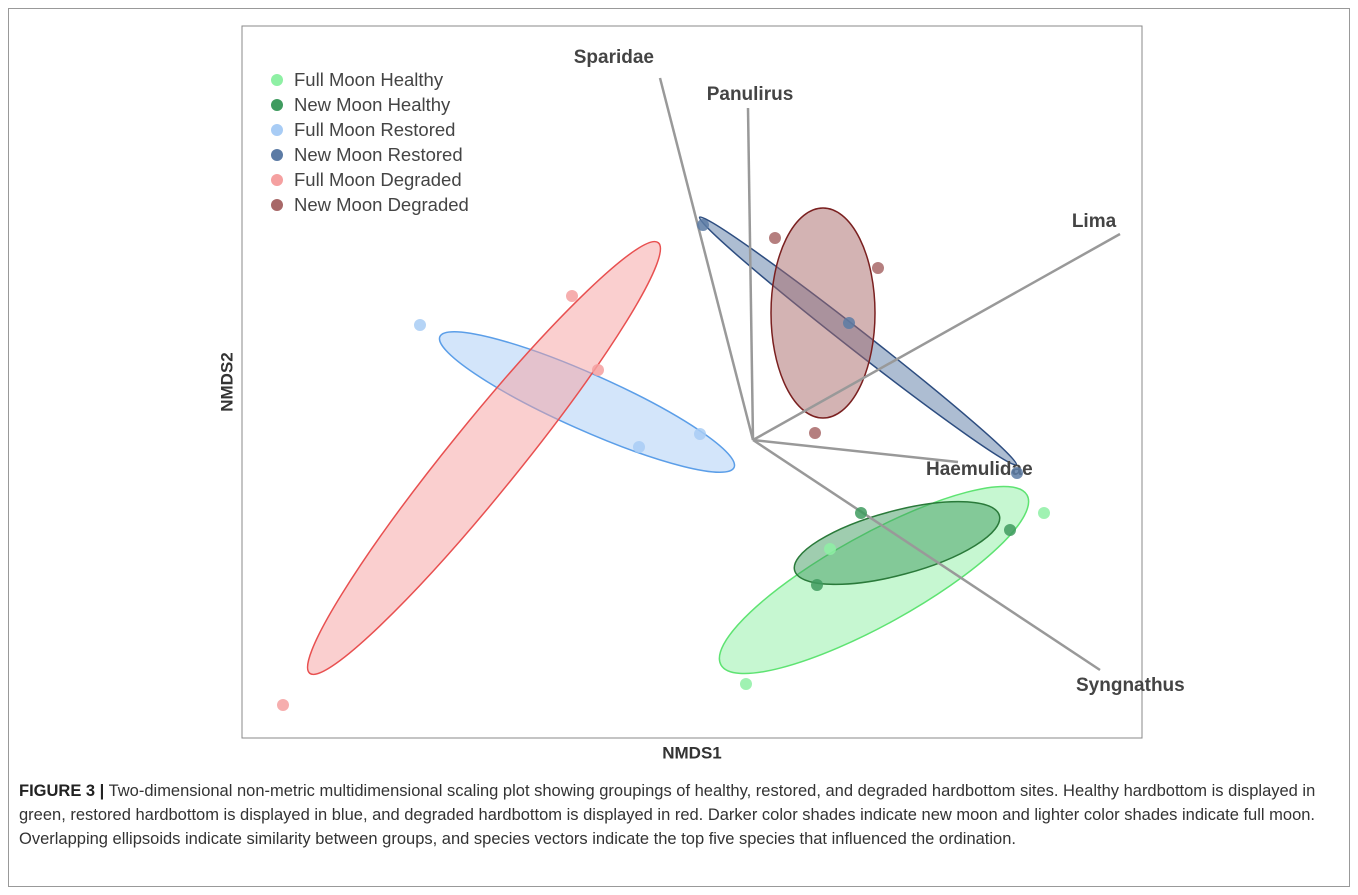  What do you see at coordinates (692, 752) in the screenshot?
I see `x-axis-label: NMDS1` at bounding box center [692, 752].